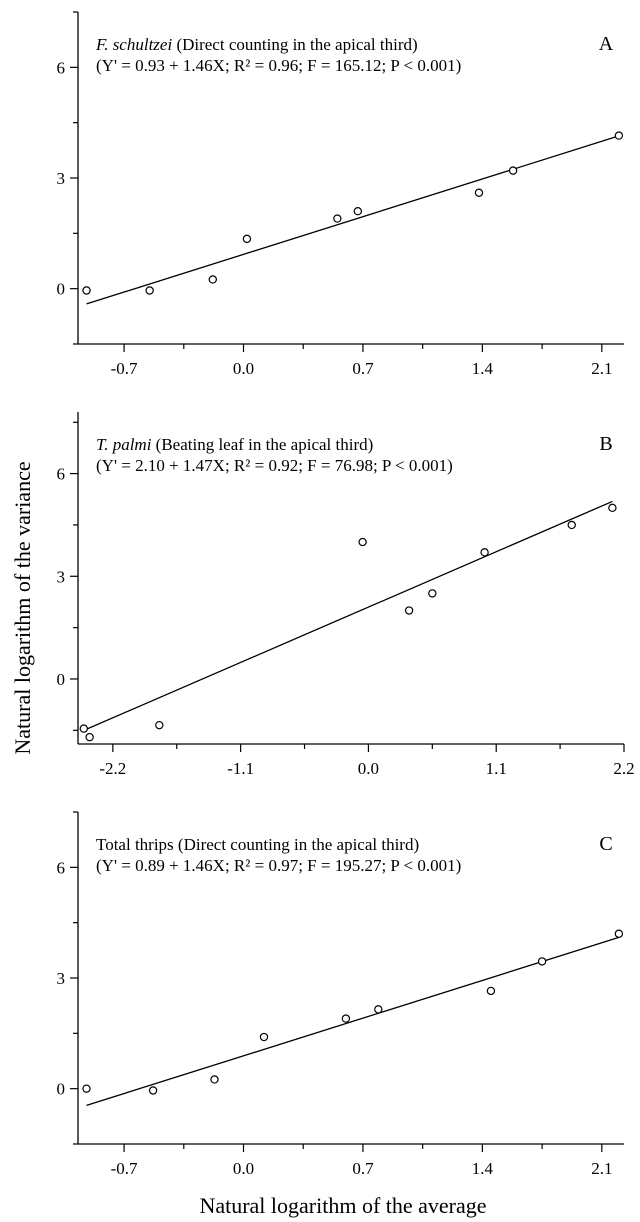 The width and height of the screenshot is (640, 1222). Describe the element at coordinates (623, 768) in the screenshot. I see `x-tick-label: 2.2` at that location.